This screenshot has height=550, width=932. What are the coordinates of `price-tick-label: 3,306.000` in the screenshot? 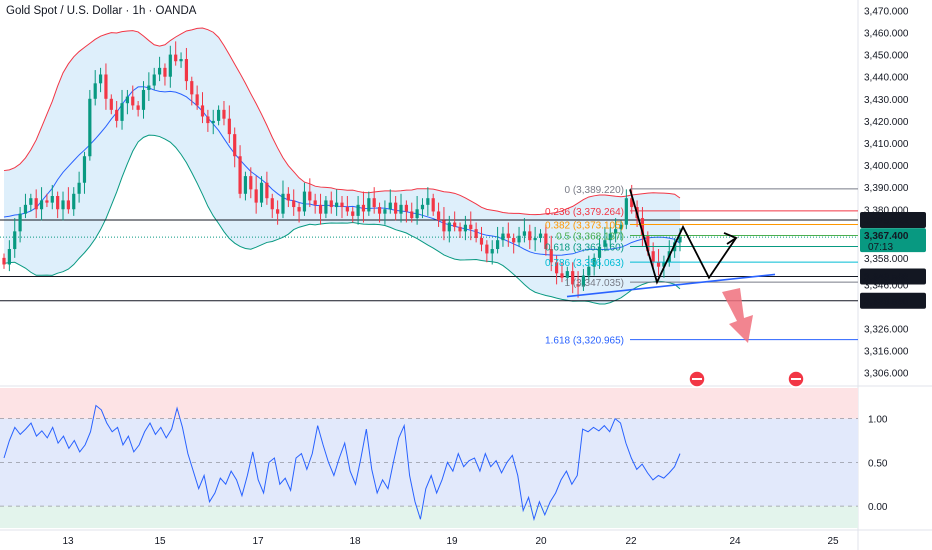 It's located at (886, 374).